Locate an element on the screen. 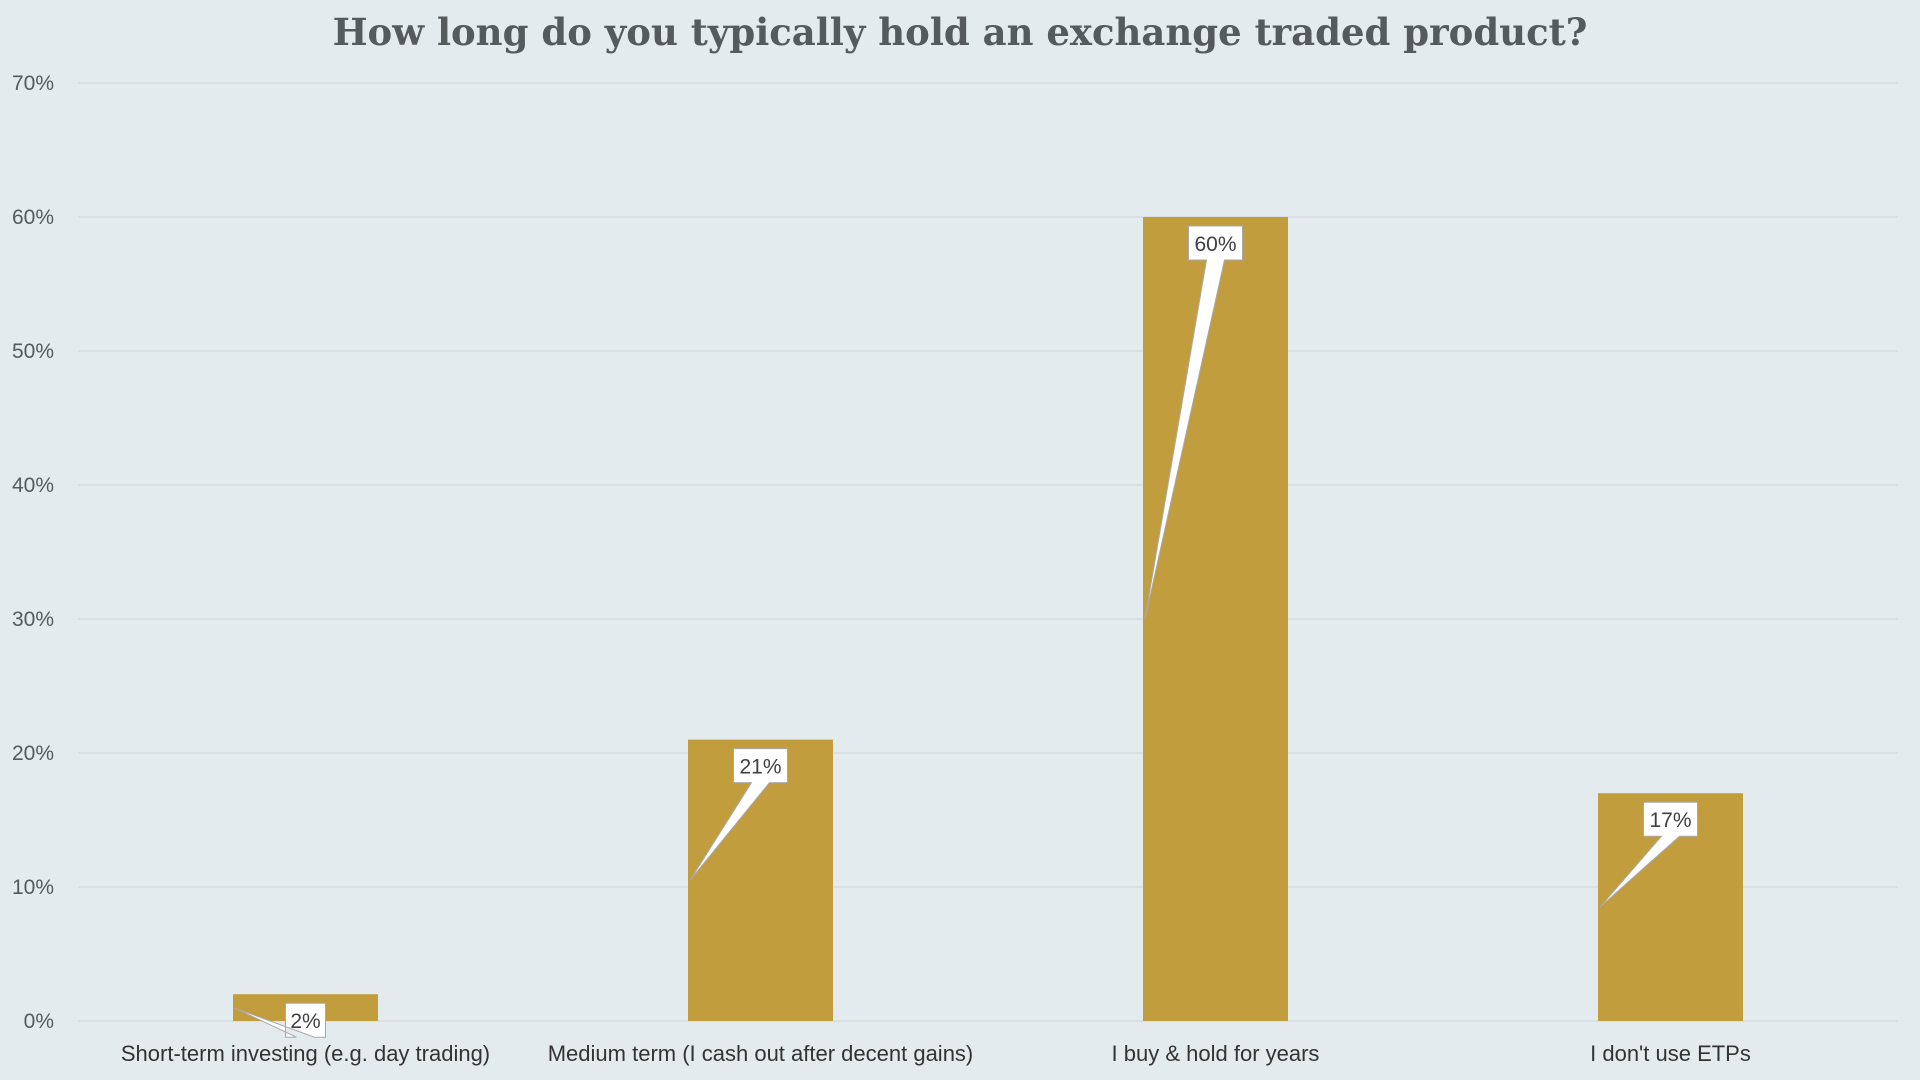 The height and width of the screenshot is (1080, 1920). x-category-label: Short-term investing (e.g. day trading) is located at coordinates (305, 1053).